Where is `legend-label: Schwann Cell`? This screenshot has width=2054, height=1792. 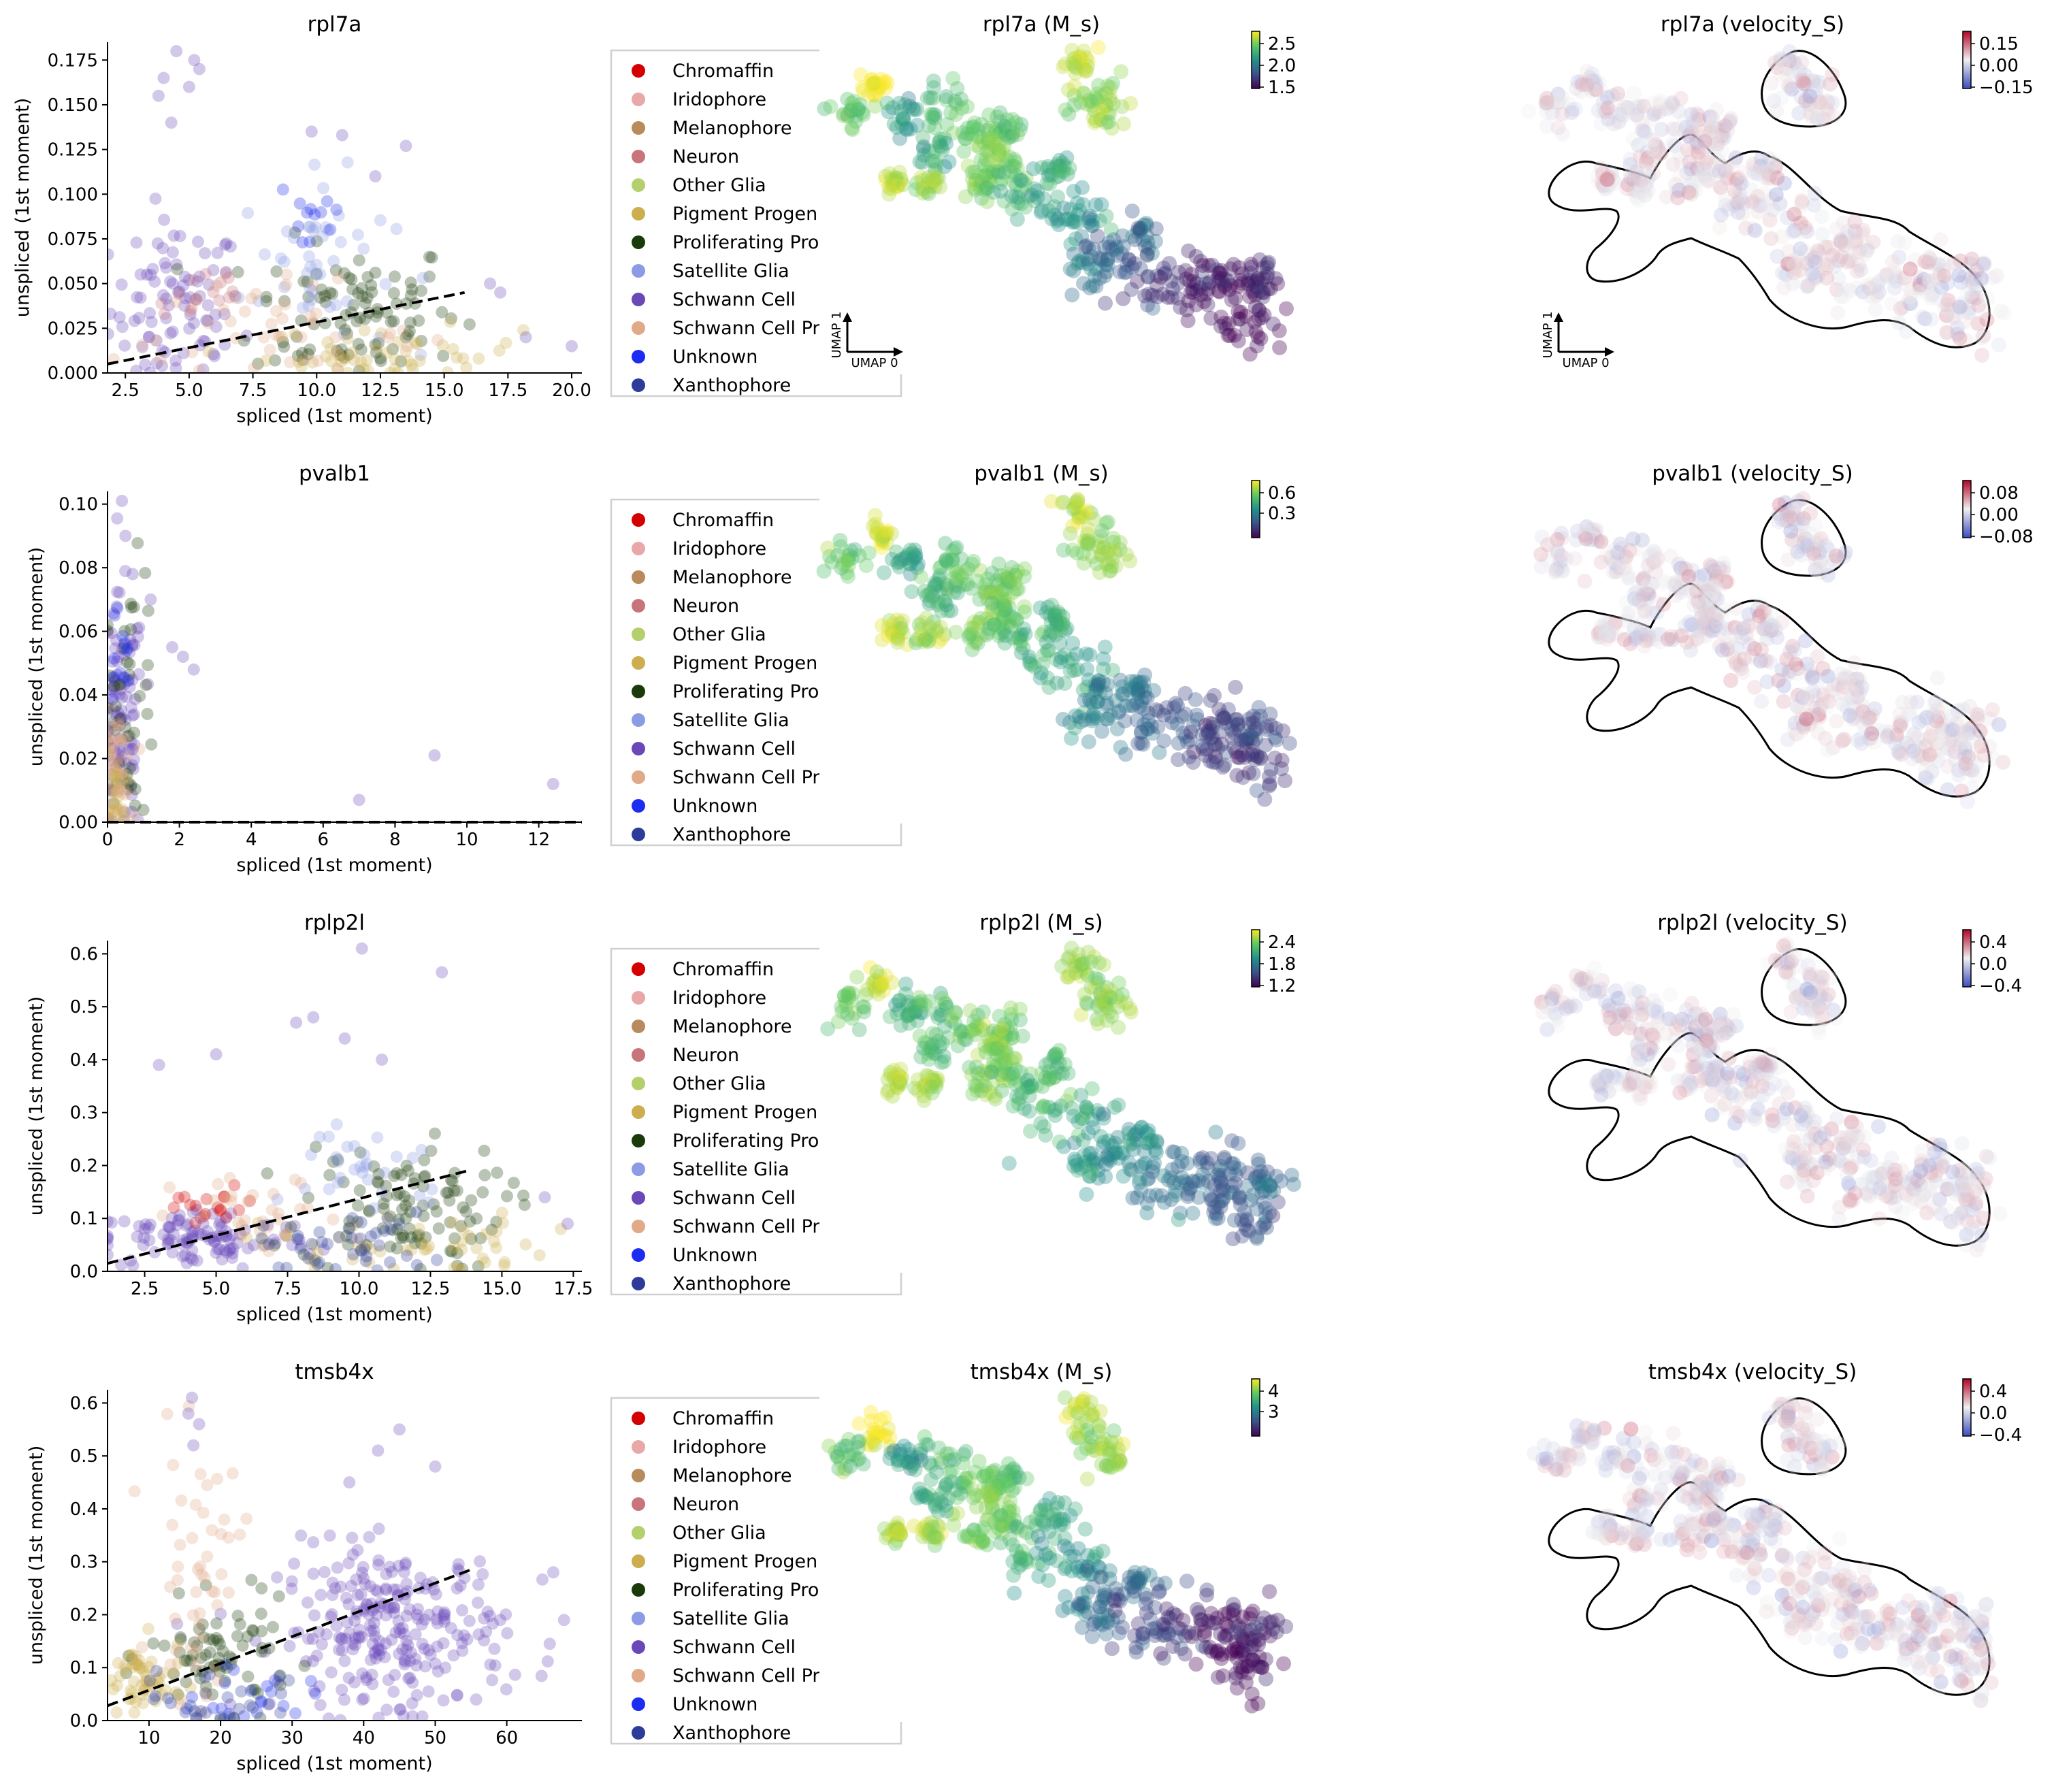
legend-label: Schwann Cell is located at coordinates (734, 749).